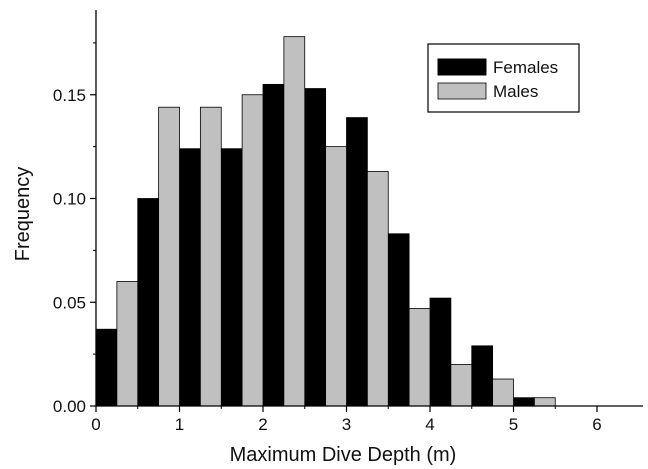 The image size is (648, 469). I want to click on y-tick-label: 0.00, so click(69, 406).